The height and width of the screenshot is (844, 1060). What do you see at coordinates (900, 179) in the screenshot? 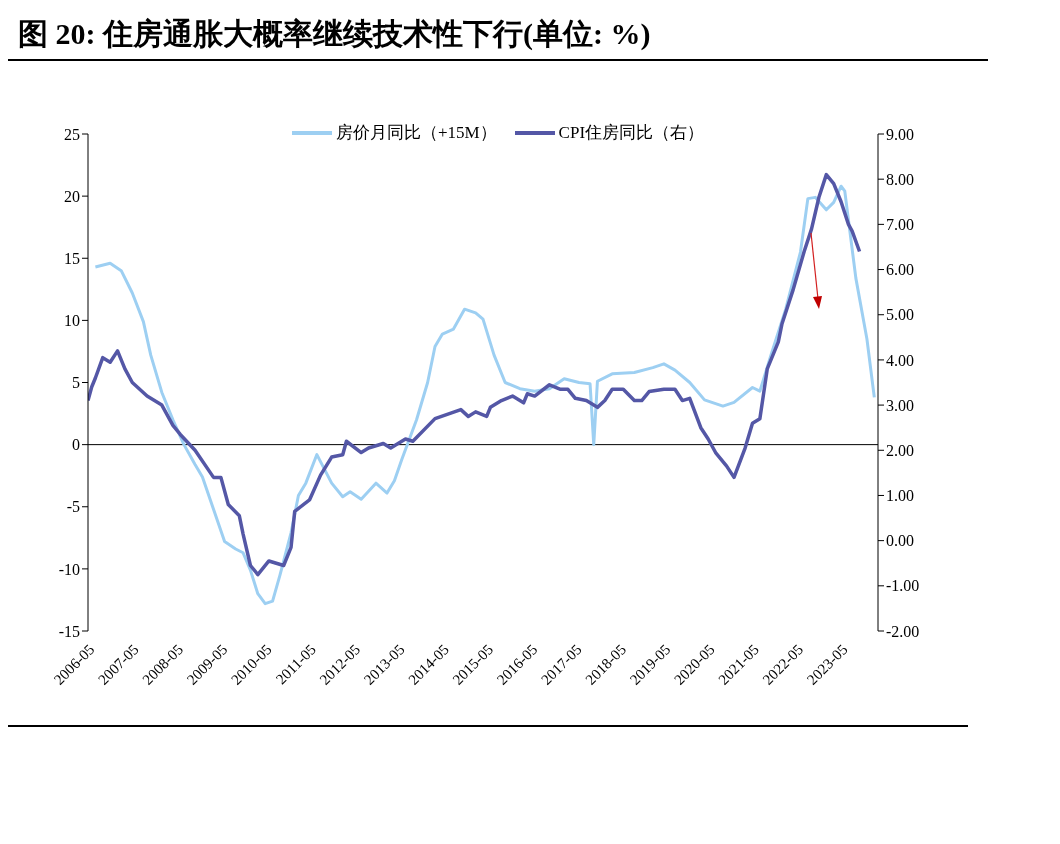
I see `y2-tick-label: 8.00` at bounding box center [900, 179].